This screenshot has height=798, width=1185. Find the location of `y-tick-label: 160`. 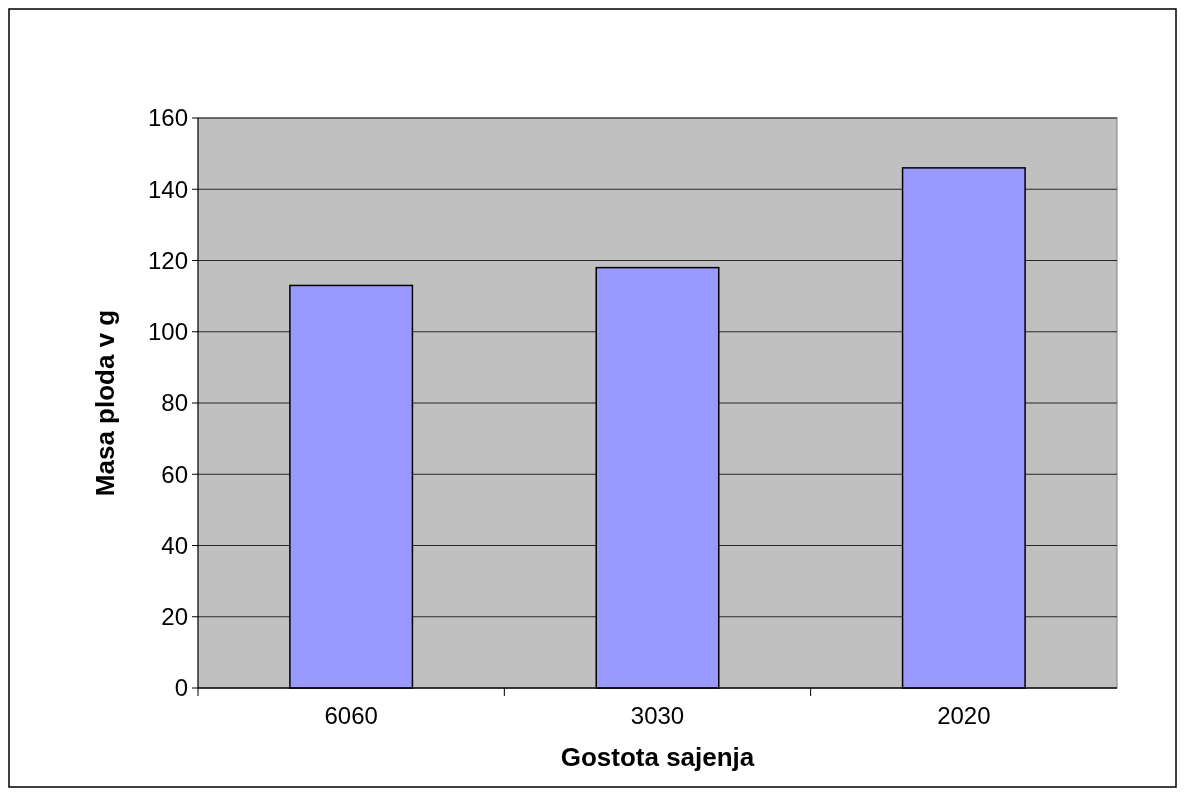

y-tick-label: 160 is located at coordinates (167, 118).